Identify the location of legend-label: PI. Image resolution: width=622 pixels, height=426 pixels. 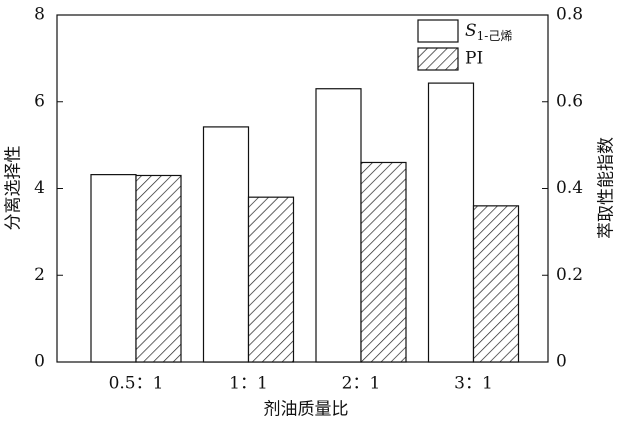
(474, 59).